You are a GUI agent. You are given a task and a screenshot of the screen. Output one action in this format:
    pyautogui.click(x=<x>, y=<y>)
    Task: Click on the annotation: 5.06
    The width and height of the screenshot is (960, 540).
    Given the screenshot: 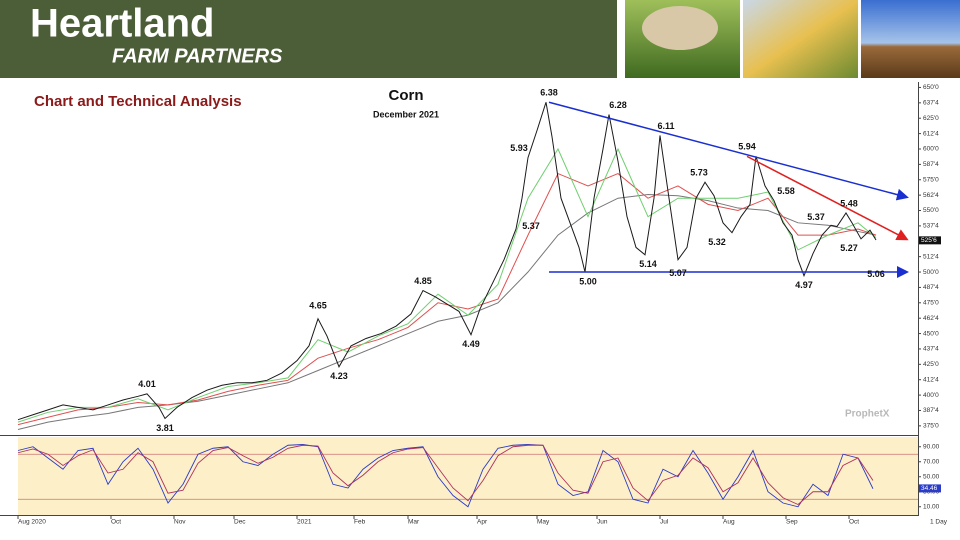 What is the action you would take?
    pyautogui.click(x=876, y=274)
    